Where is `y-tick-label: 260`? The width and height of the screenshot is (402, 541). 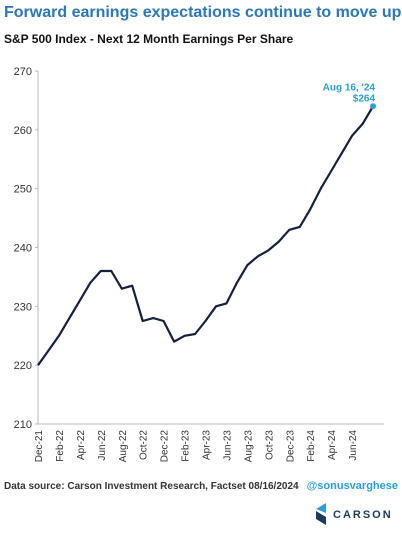
y-tick-label: 260 is located at coordinates (23, 131).